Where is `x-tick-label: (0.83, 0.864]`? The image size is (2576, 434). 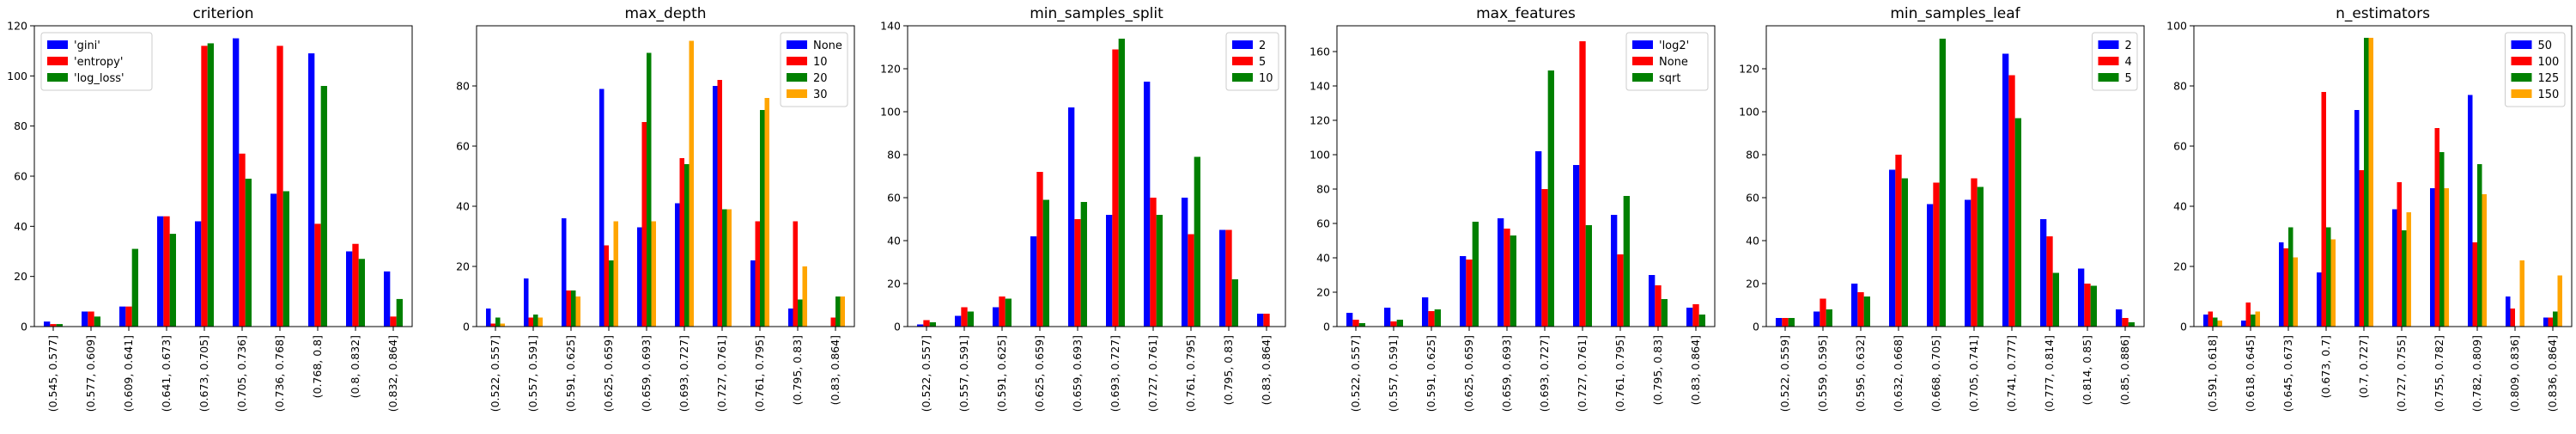
x-tick-label: (0.83, 0.864] is located at coordinates (1266, 370).